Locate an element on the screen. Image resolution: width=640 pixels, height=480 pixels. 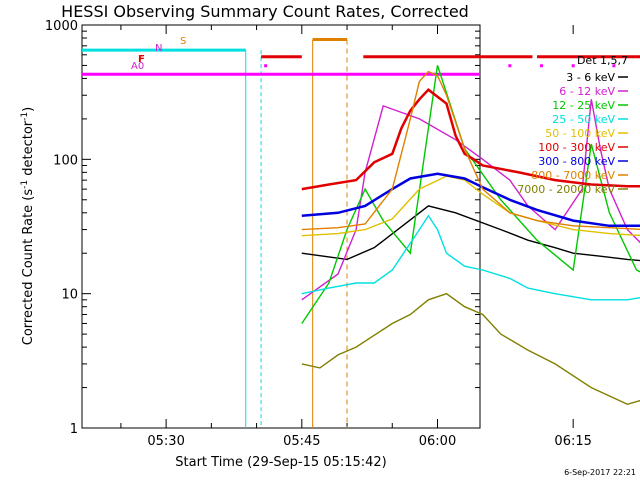
x-tick-label: 06:15 is located at coordinates (572, 441).